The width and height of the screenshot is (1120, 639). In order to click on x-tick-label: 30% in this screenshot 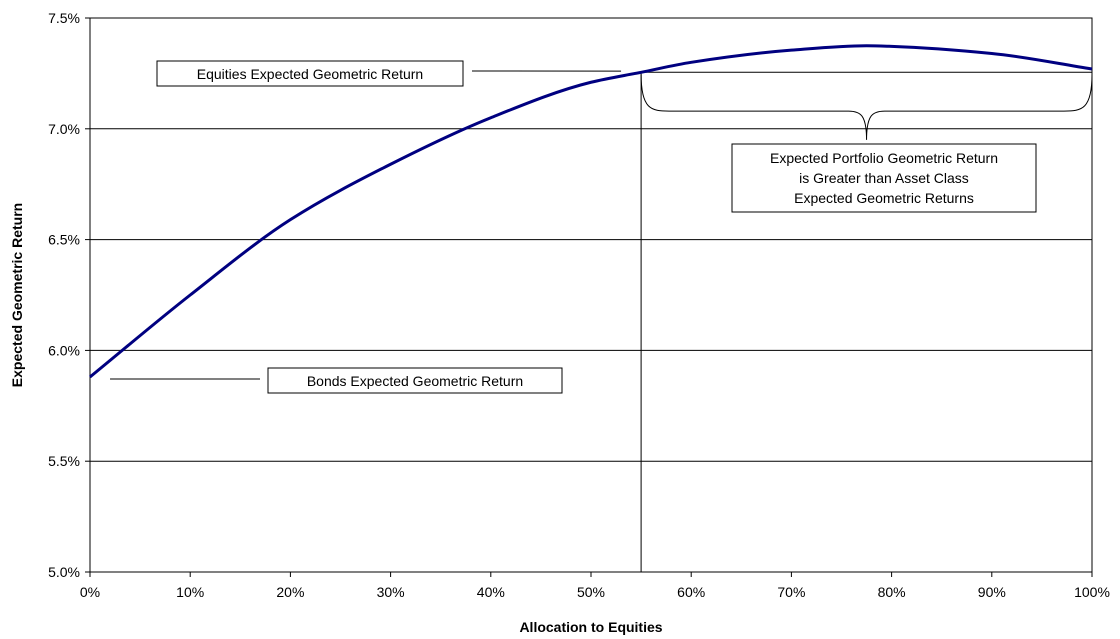, I will do `click(391, 592)`.